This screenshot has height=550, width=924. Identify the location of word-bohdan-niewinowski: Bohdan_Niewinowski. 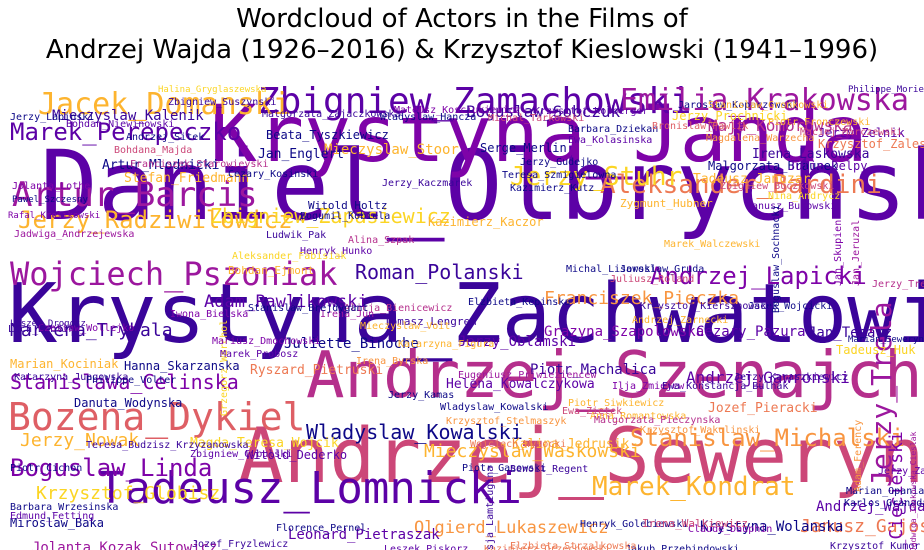
(120, 124).